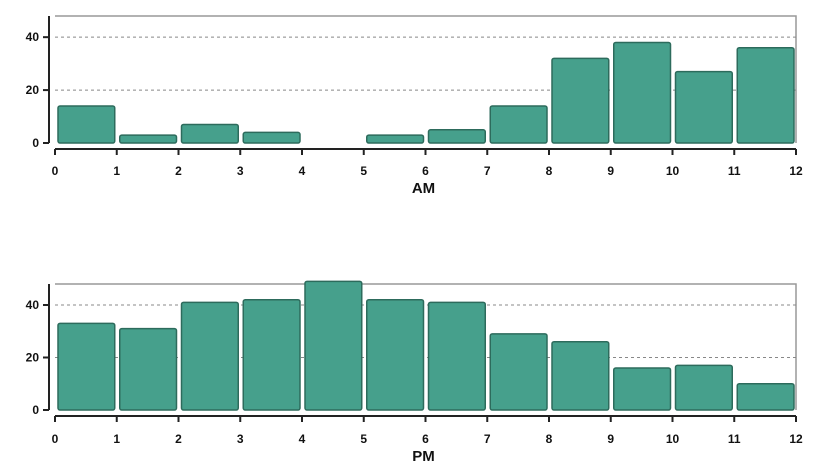 Image resolution: width=813 pixels, height=476 pixels. Describe the element at coordinates (33, 358) in the screenshot. I see `pm-y-tick-label-20: 20` at that location.